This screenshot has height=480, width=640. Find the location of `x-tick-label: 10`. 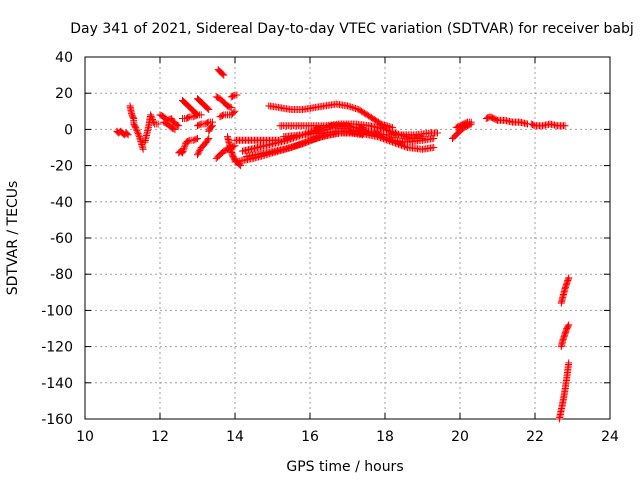

x-tick-label: 10 is located at coordinates (85, 437).